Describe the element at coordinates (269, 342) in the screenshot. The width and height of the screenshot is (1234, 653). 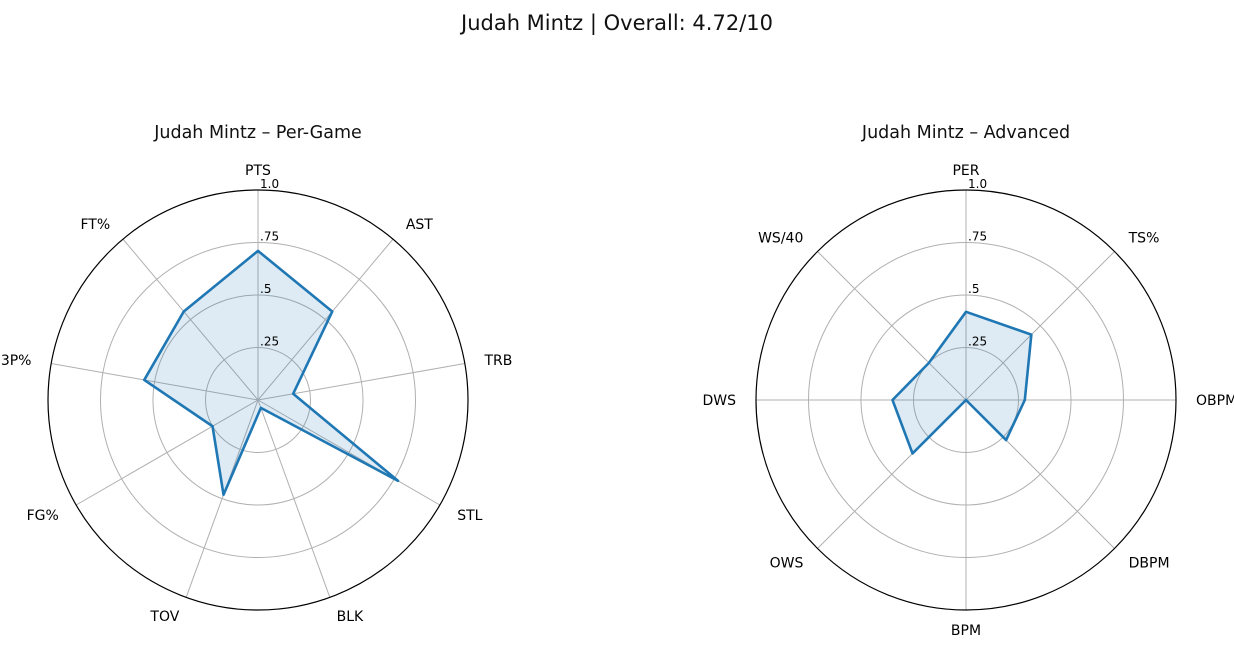
I see `per-game-radial-tick-label: .25` at that location.